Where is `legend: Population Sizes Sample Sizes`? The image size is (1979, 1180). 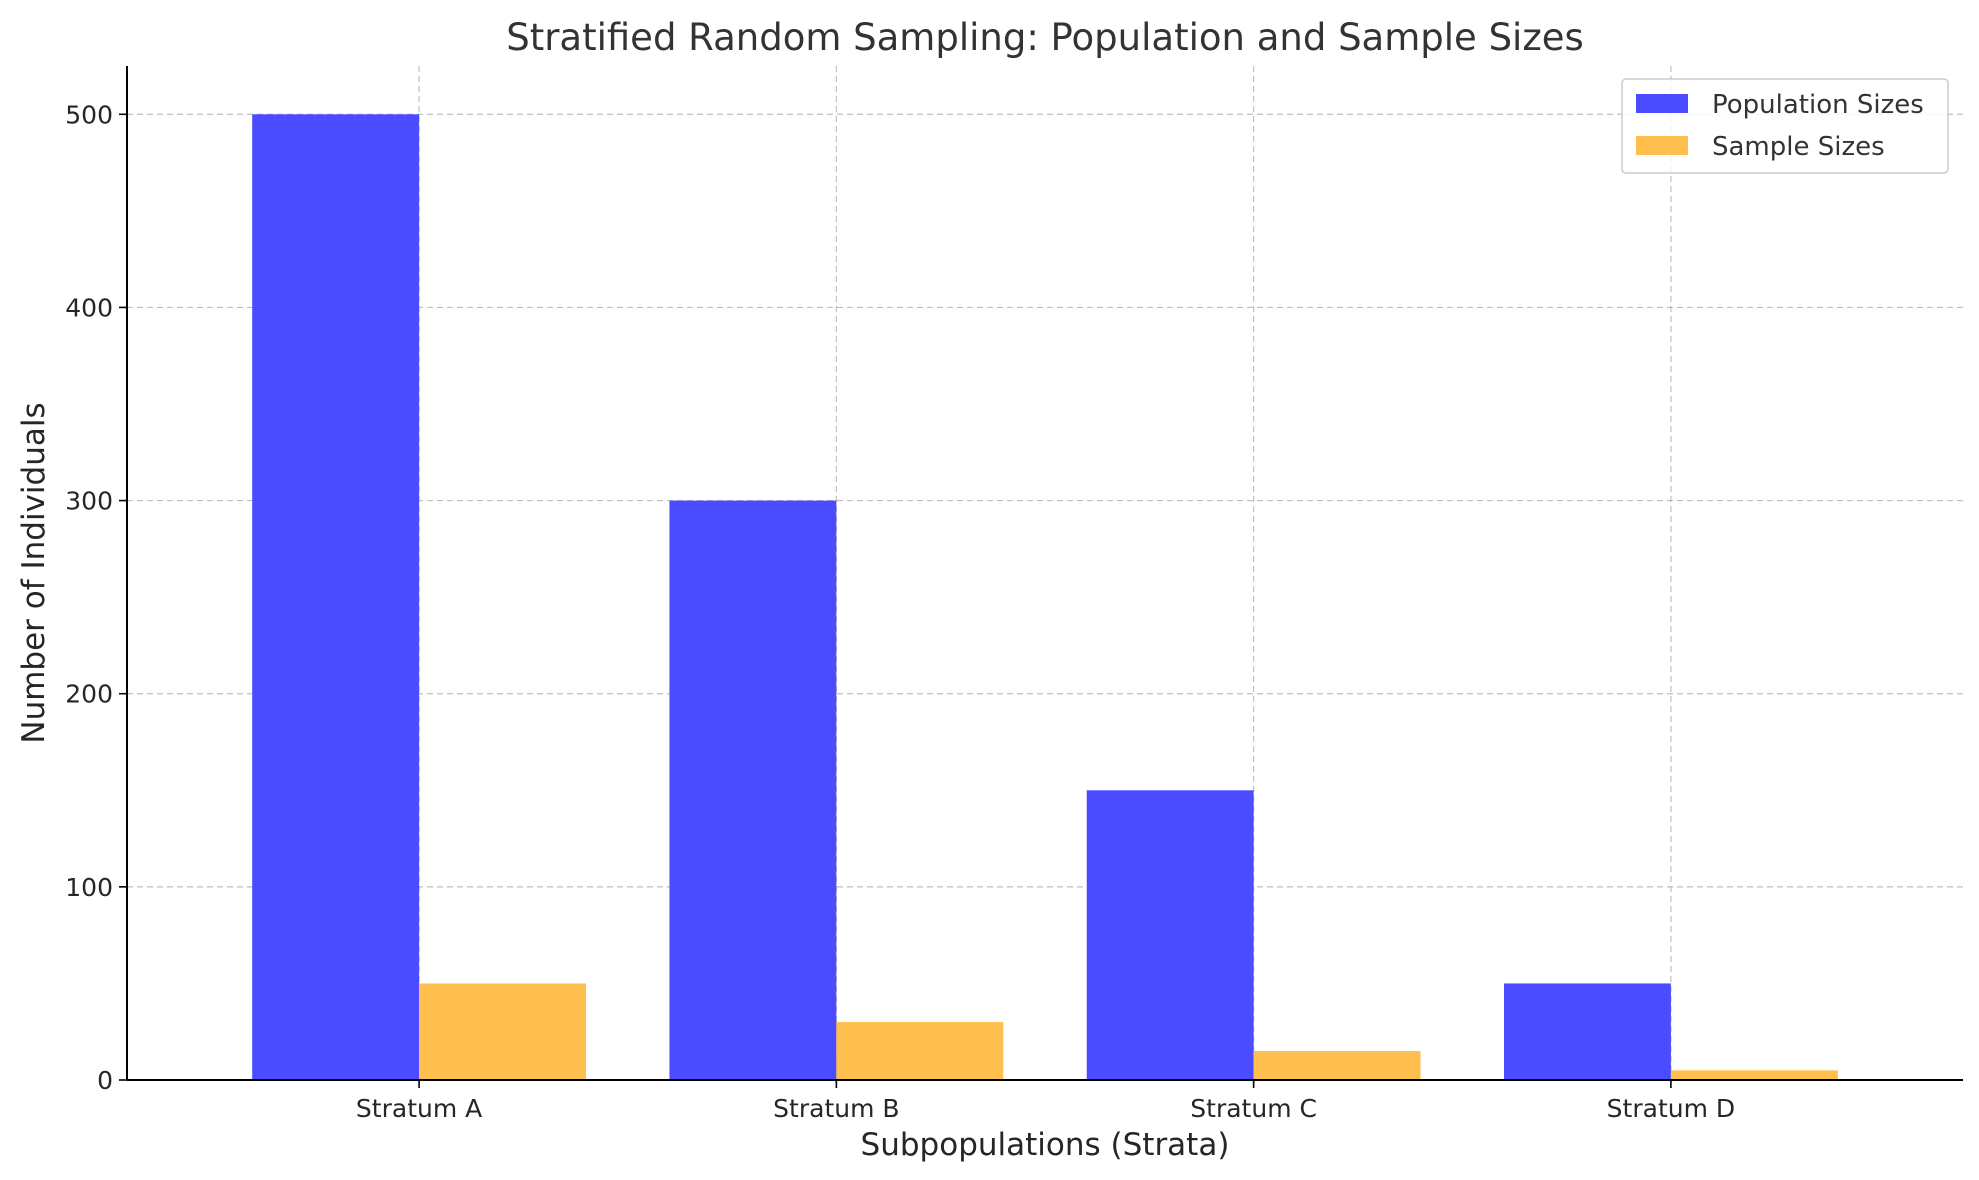 legend: Population Sizes Sample Sizes is located at coordinates (1785, 126).